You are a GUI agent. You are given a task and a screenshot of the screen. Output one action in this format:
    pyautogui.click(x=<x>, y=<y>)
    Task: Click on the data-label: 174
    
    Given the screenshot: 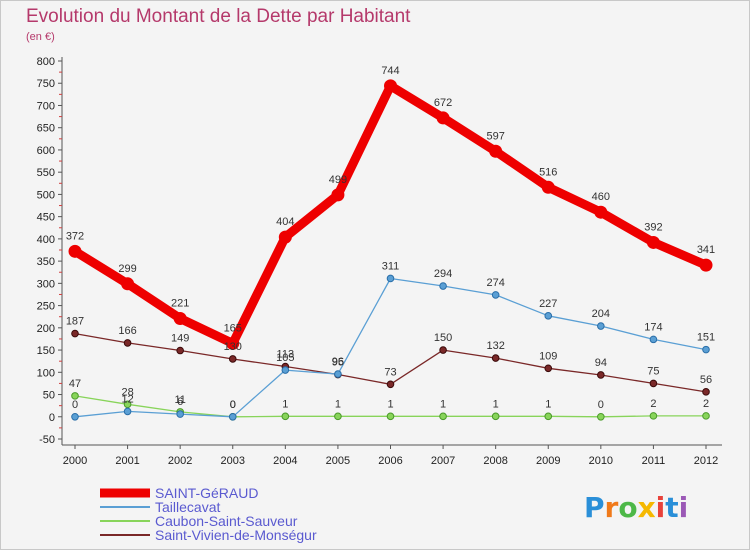 What is the action you would take?
    pyautogui.click(x=653, y=327)
    